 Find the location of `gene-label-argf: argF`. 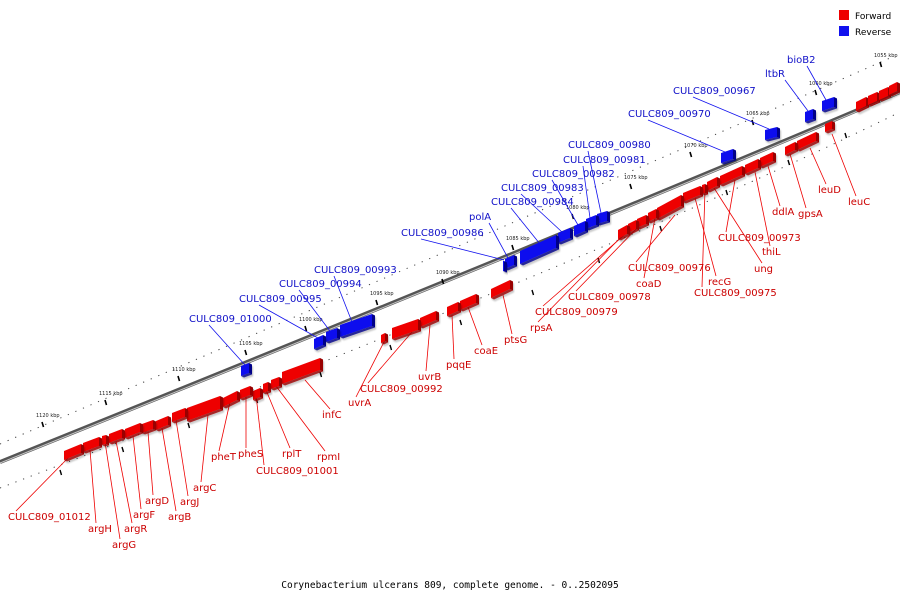

gene-label-argf: argF is located at coordinates (144, 515).